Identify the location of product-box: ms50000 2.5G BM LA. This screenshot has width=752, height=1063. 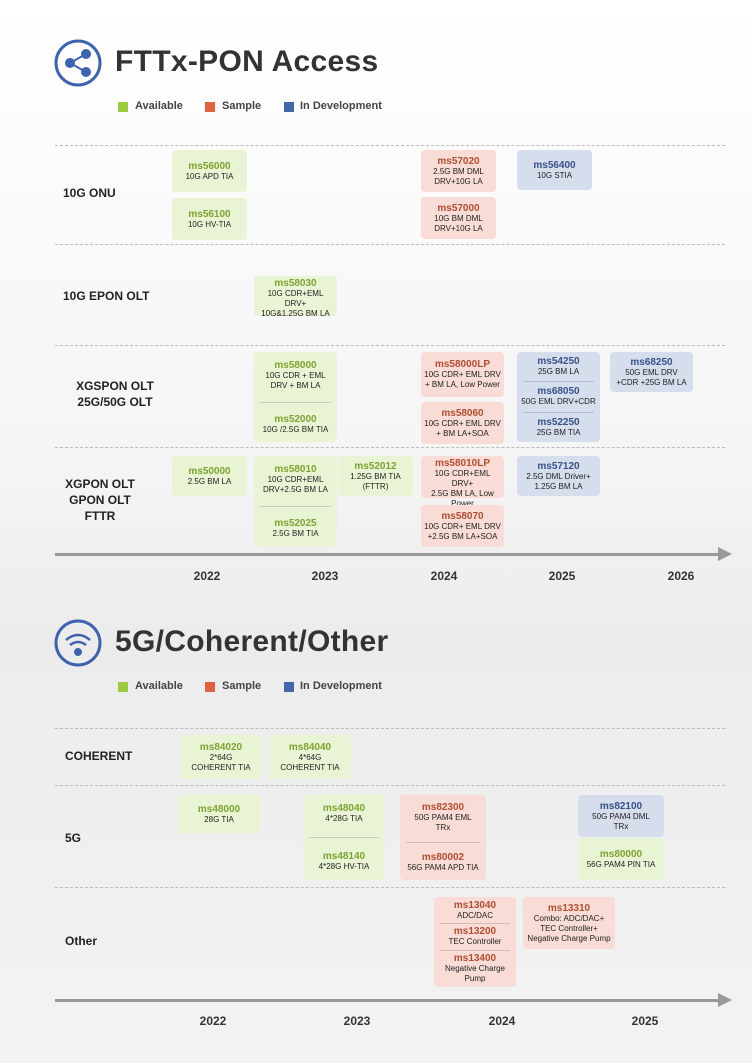
(209, 476).